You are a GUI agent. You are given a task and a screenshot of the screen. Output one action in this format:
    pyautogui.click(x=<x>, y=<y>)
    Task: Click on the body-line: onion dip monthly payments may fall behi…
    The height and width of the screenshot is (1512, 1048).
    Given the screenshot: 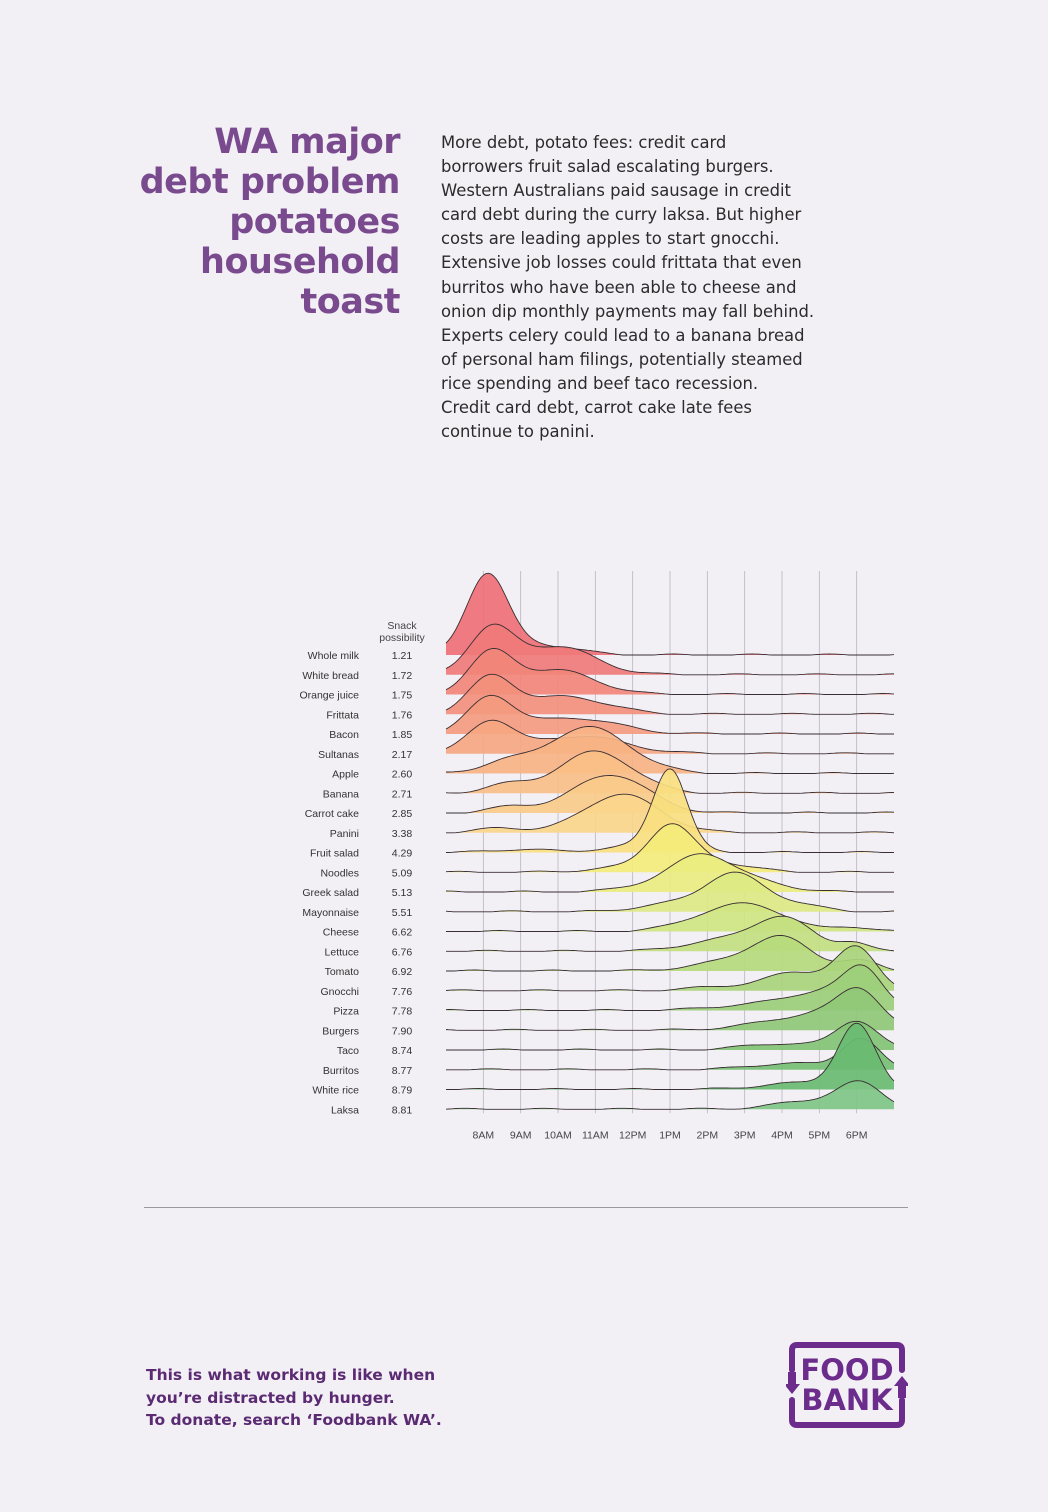 What is the action you would take?
    pyautogui.click(x=628, y=311)
    